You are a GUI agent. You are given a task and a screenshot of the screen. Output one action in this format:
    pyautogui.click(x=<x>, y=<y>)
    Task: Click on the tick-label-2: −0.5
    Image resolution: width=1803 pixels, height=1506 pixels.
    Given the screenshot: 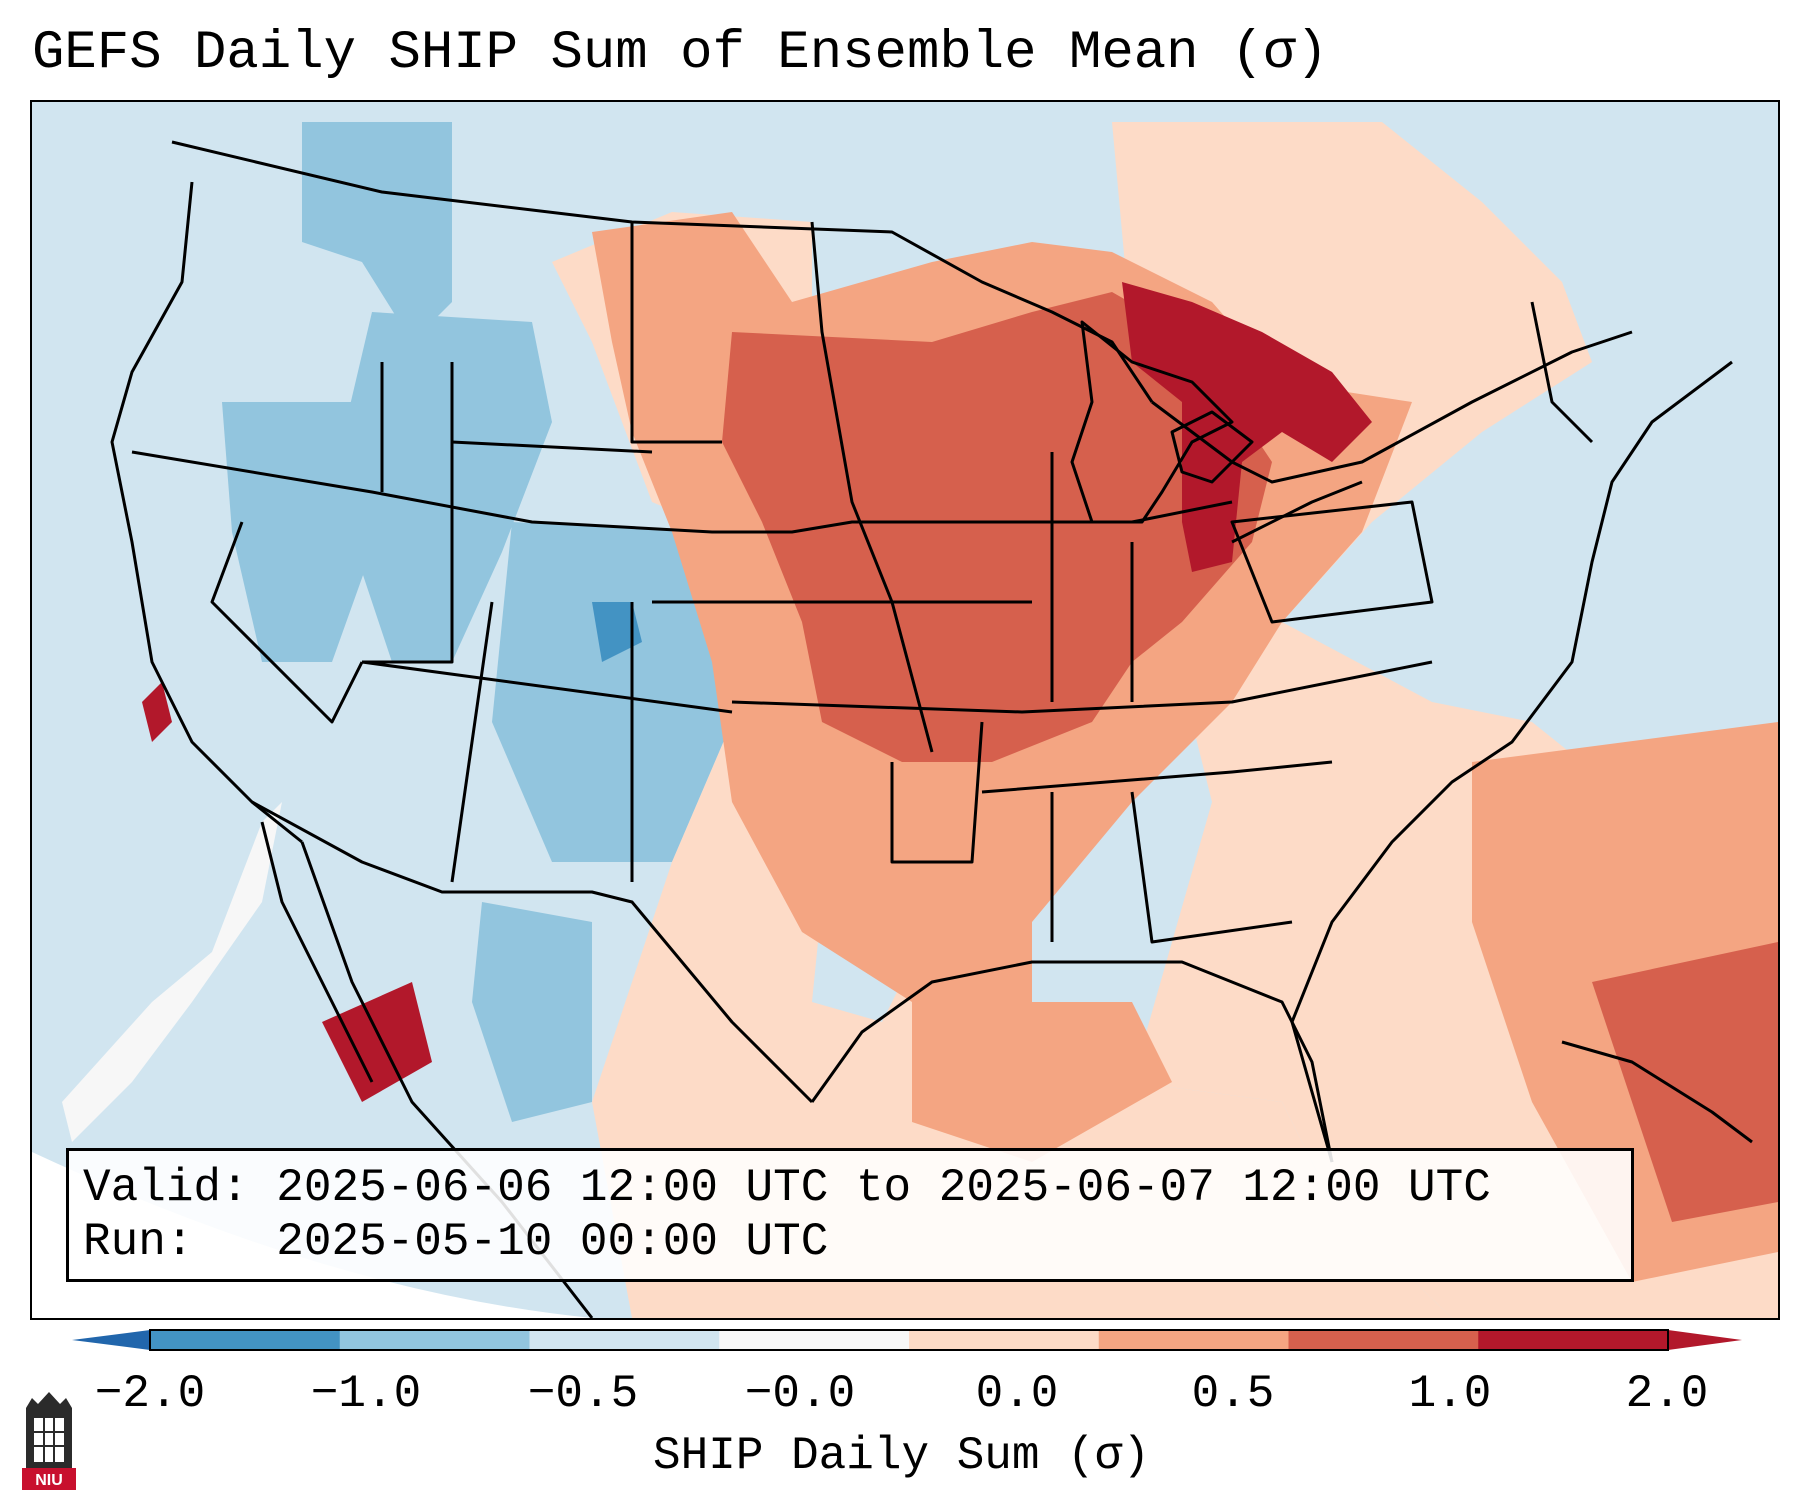 What is the action you would take?
    pyautogui.click(x=583, y=1394)
    